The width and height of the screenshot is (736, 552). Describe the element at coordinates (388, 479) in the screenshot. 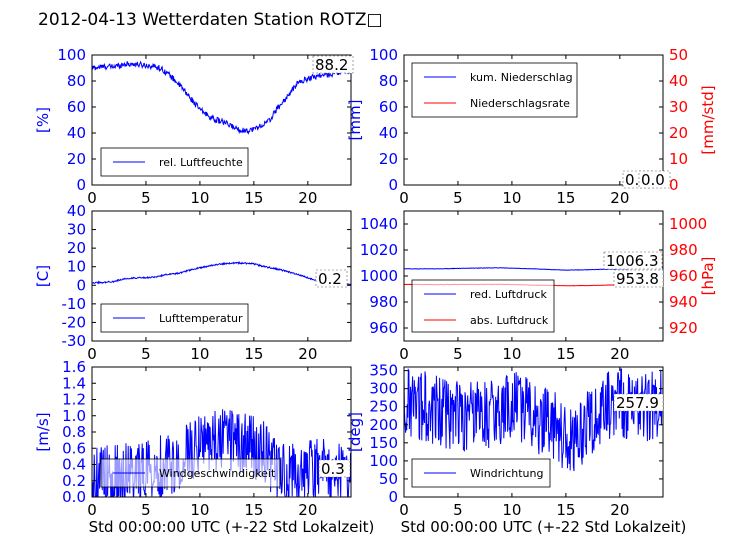

I see `y-tick-label: 50` at that location.